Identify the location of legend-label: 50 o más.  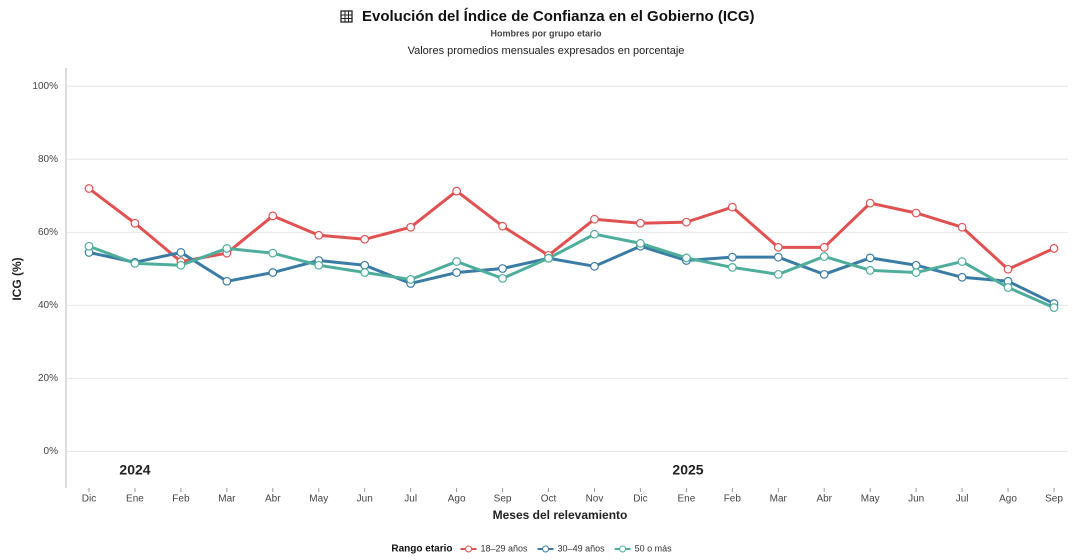
(654, 548).